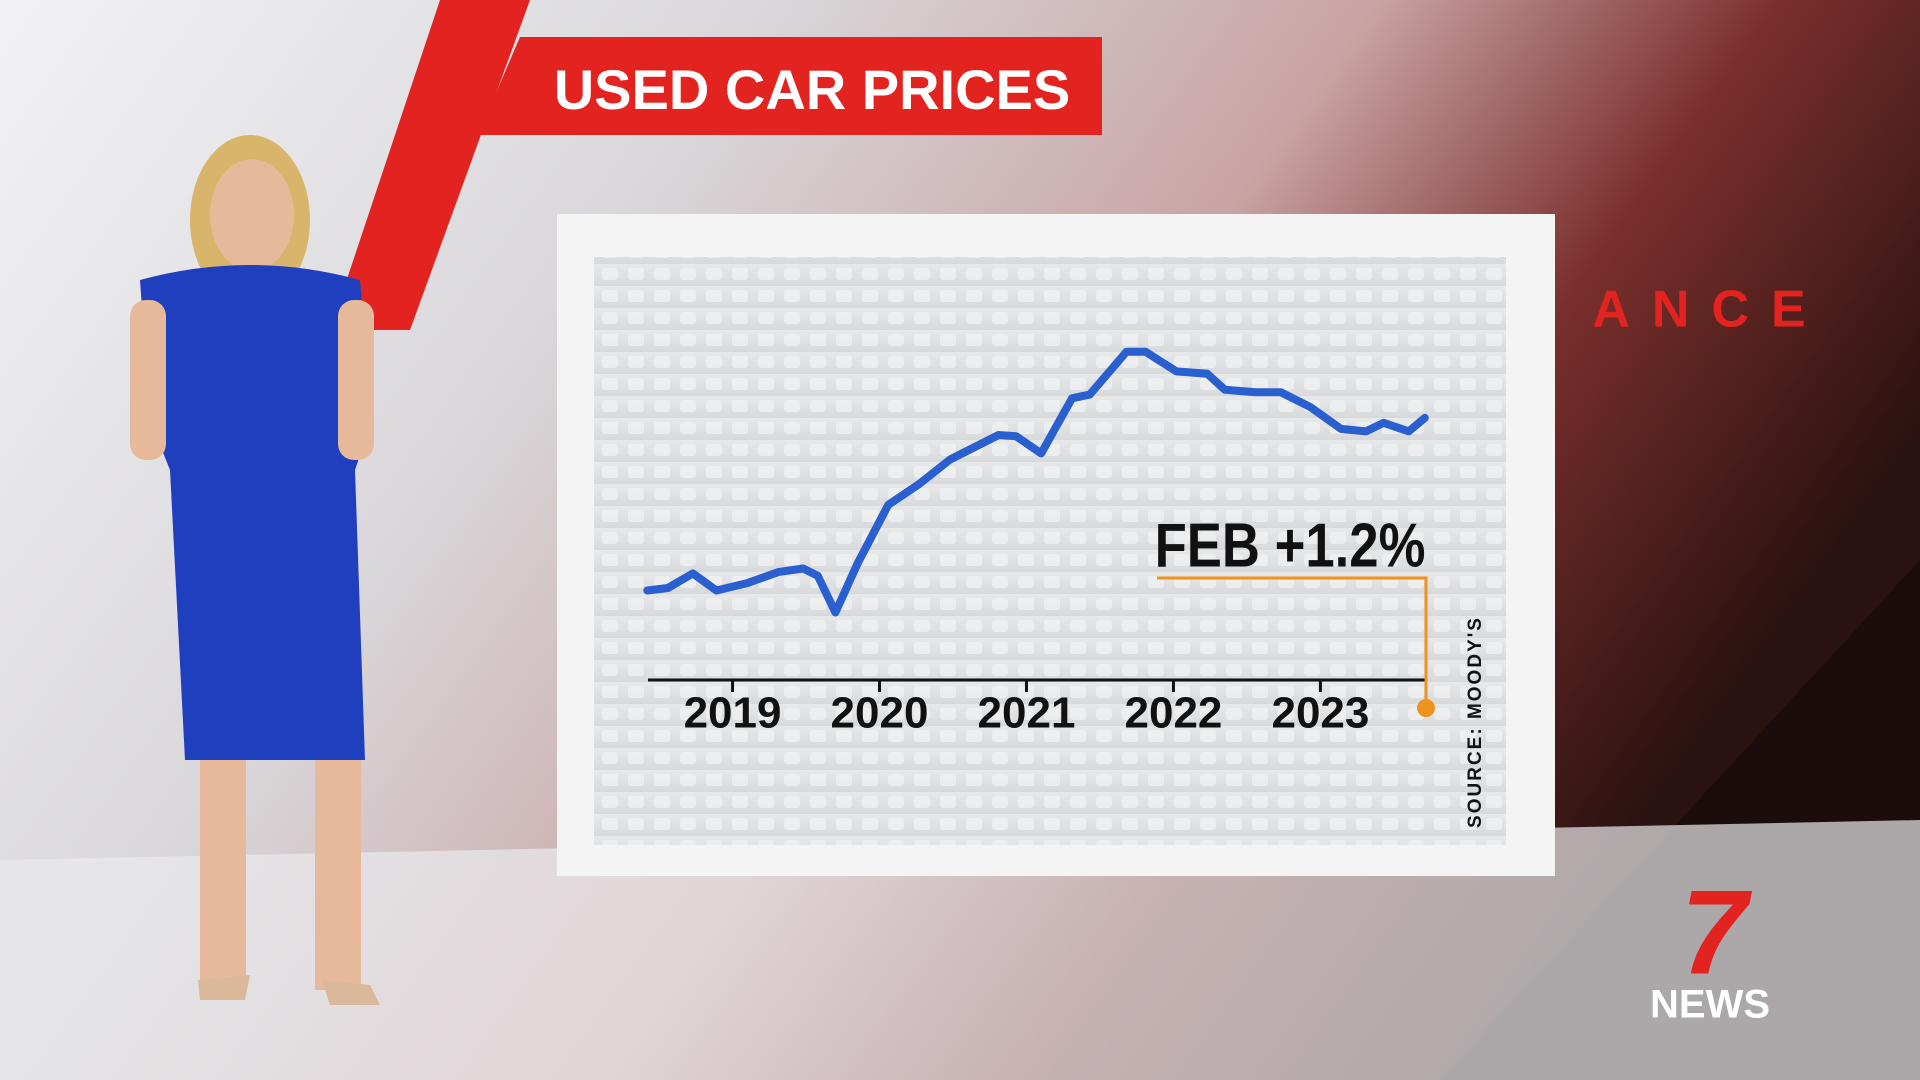 This screenshot has height=1080, width=1920. Describe the element at coordinates (1027, 713) in the screenshot. I see `x-tick-label: 2021` at that location.